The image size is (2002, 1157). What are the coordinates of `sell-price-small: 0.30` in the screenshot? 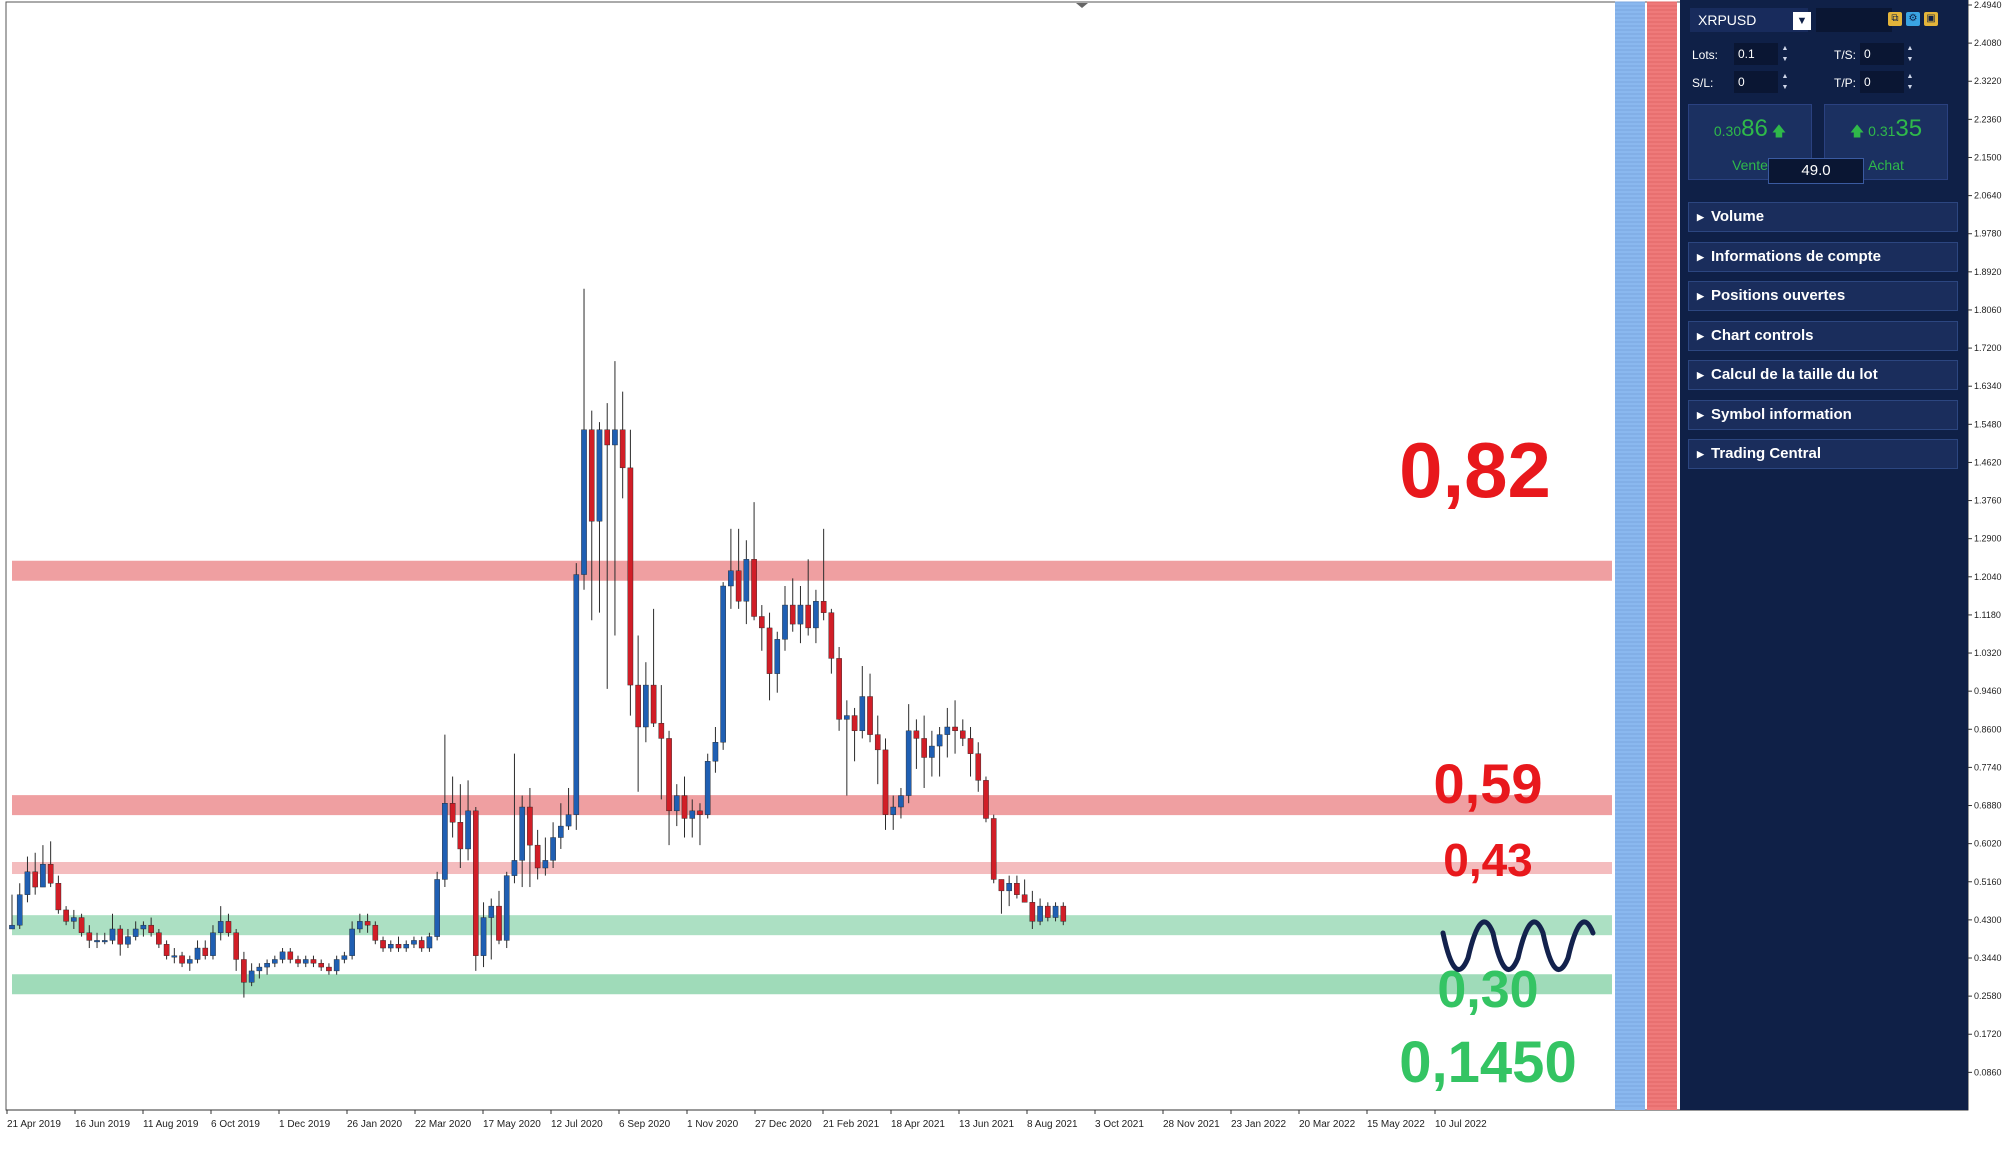 It's located at (1727, 131).